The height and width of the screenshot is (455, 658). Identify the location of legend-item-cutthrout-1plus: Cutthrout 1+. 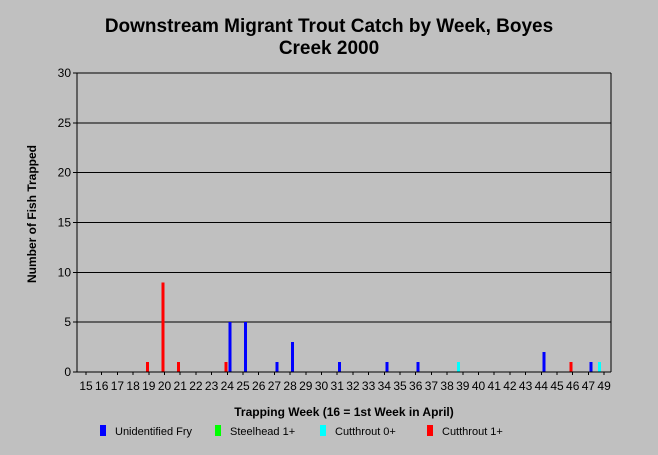
(465, 431).